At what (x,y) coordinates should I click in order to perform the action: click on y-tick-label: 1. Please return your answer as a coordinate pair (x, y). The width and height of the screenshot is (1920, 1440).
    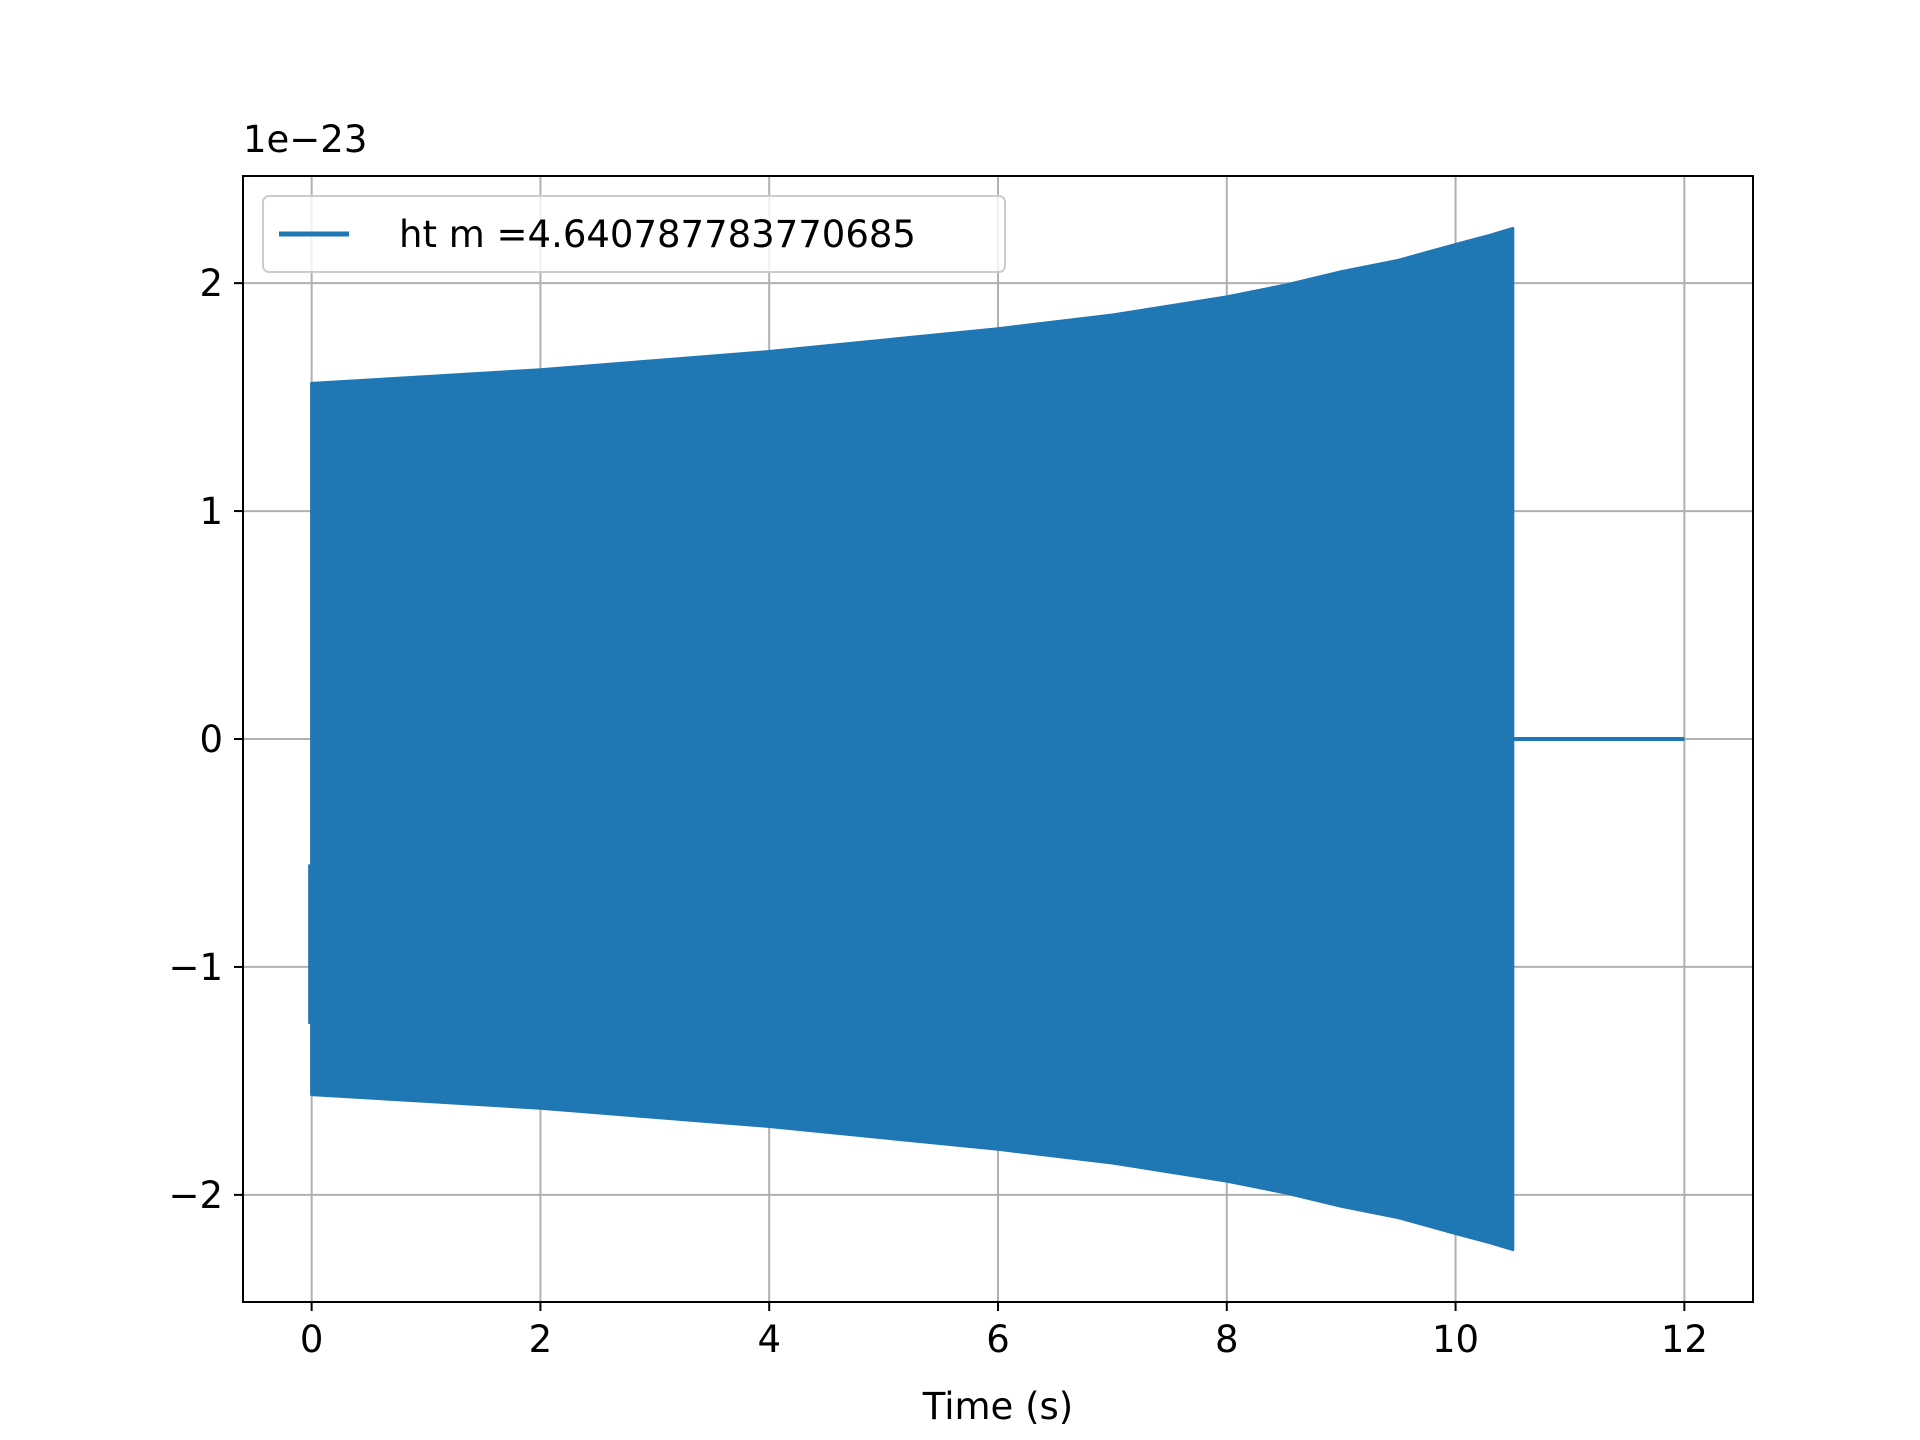
    Looking at the image, I should click on (211, 511).